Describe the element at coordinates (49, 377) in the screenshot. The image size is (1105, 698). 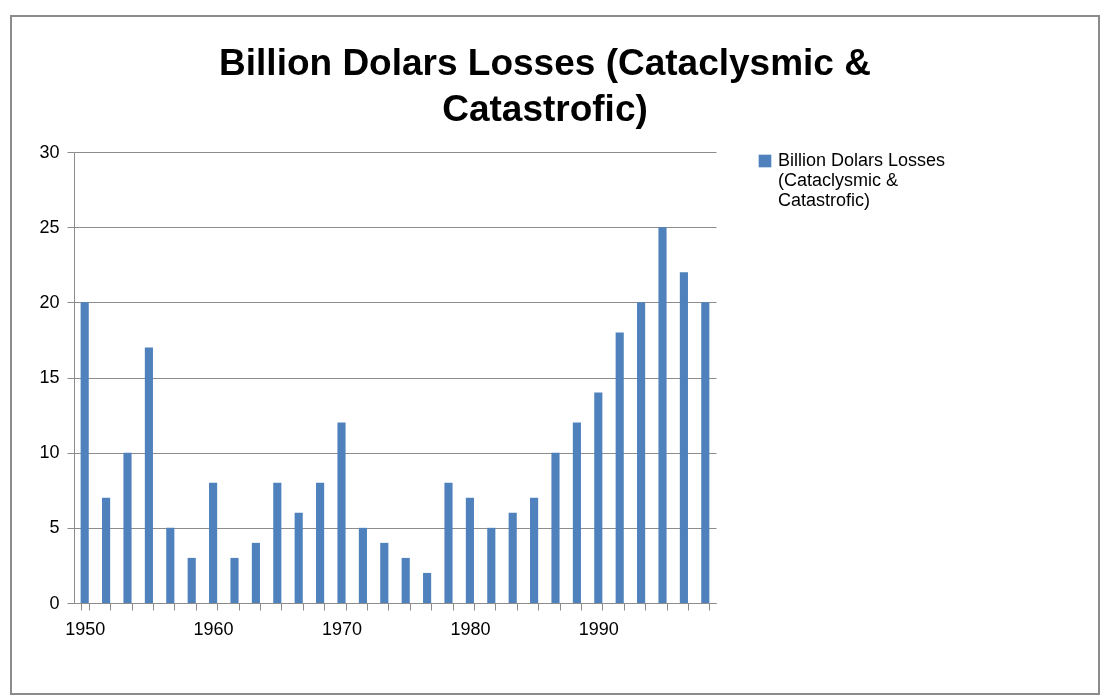
I see `y-tick-label: 15` at that location.